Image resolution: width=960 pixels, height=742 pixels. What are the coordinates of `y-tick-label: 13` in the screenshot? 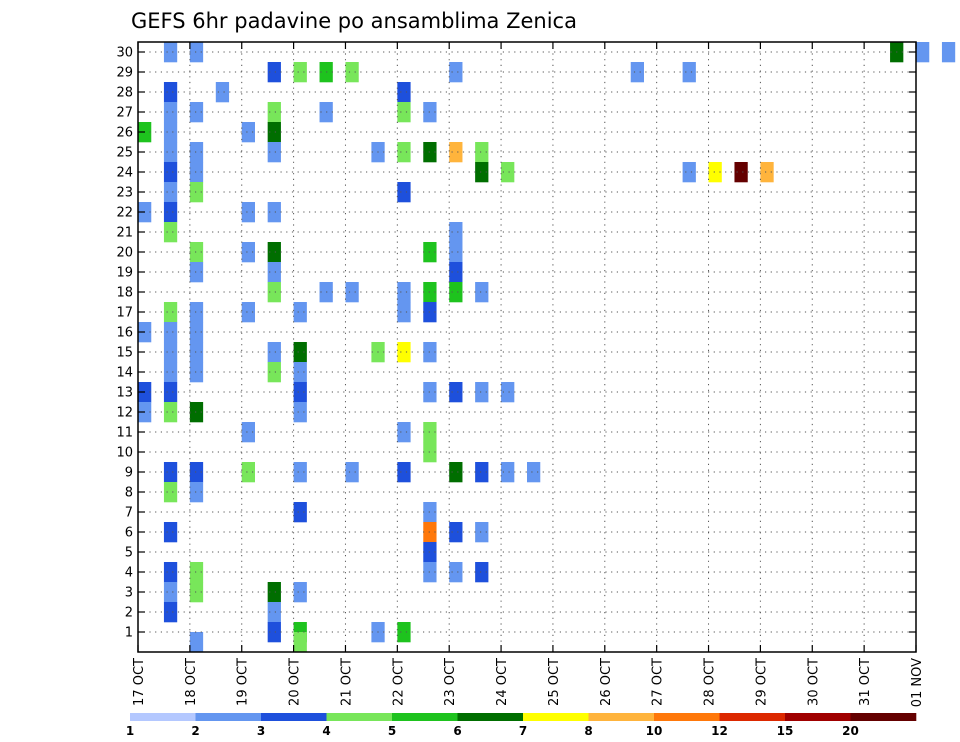 It's located at (124, 393).